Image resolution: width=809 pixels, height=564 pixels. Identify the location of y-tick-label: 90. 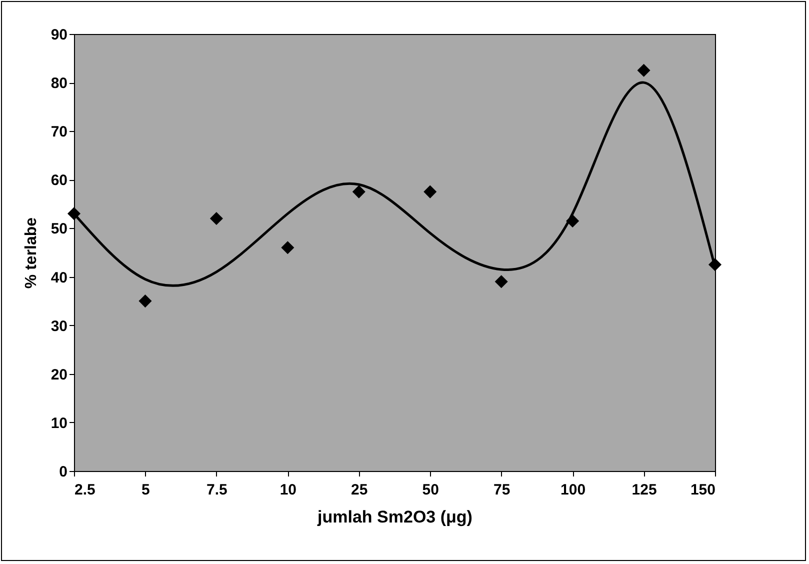
(59, 35).